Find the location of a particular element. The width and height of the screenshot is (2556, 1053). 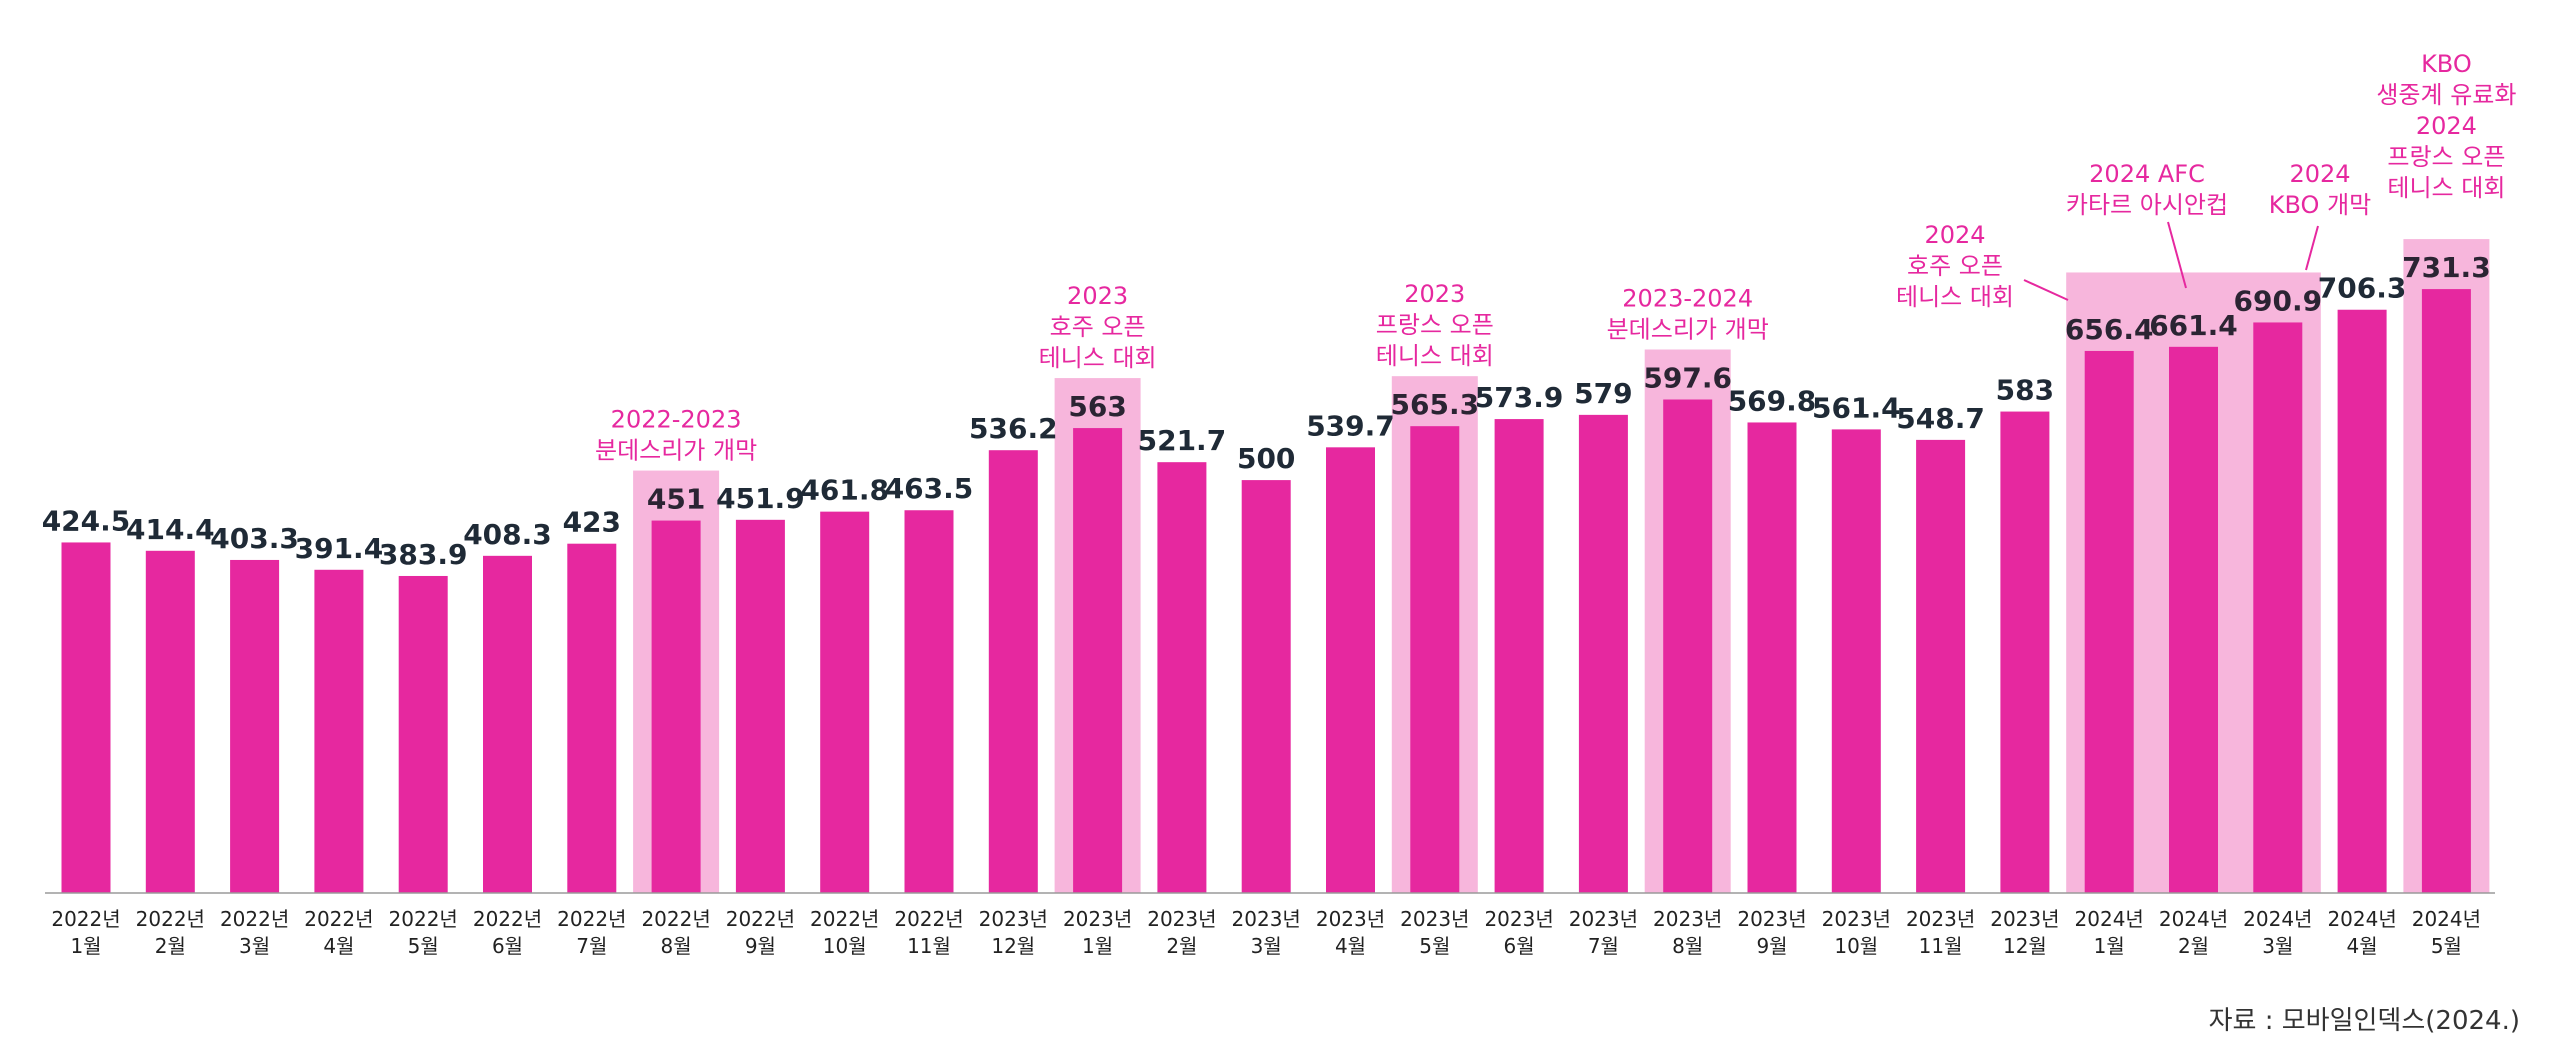

value-label-23: 583 is located at coordinates (2025, 390).